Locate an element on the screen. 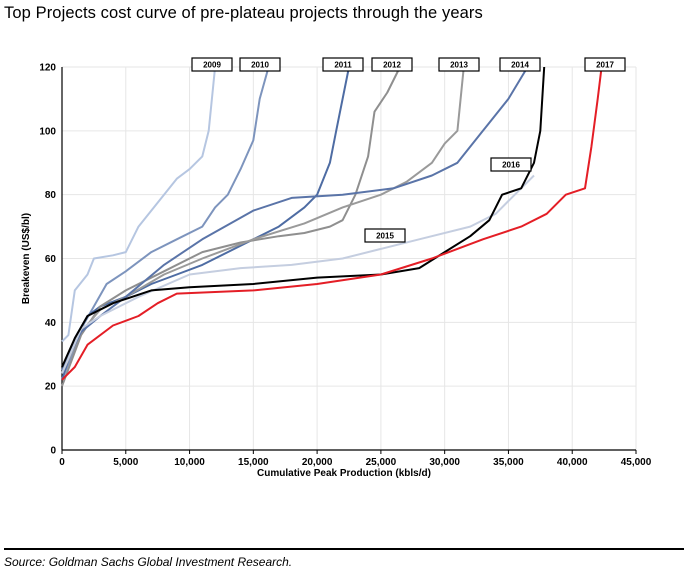  year-tag-2010: 2010 is located at coordinates (260, 64).